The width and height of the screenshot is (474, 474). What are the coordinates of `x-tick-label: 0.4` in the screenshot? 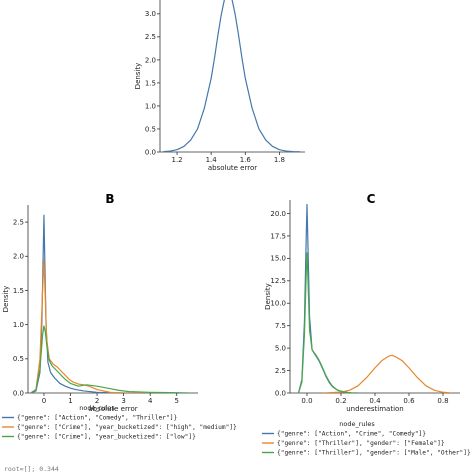 It's located at (375, 401).